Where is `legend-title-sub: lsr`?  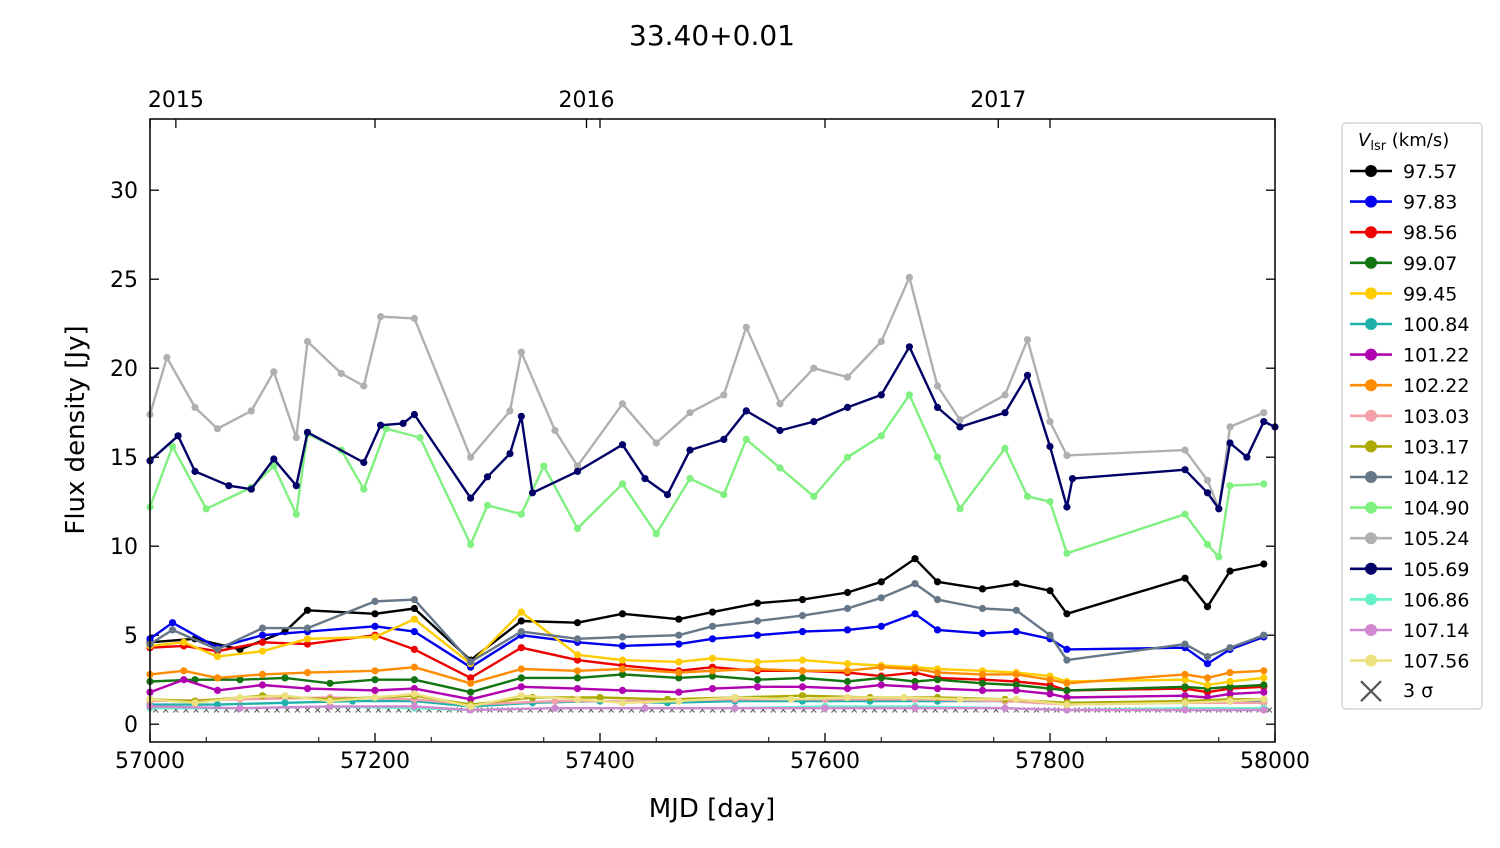 legend-title-sub: lsr is located at coordinates (1378, 146).